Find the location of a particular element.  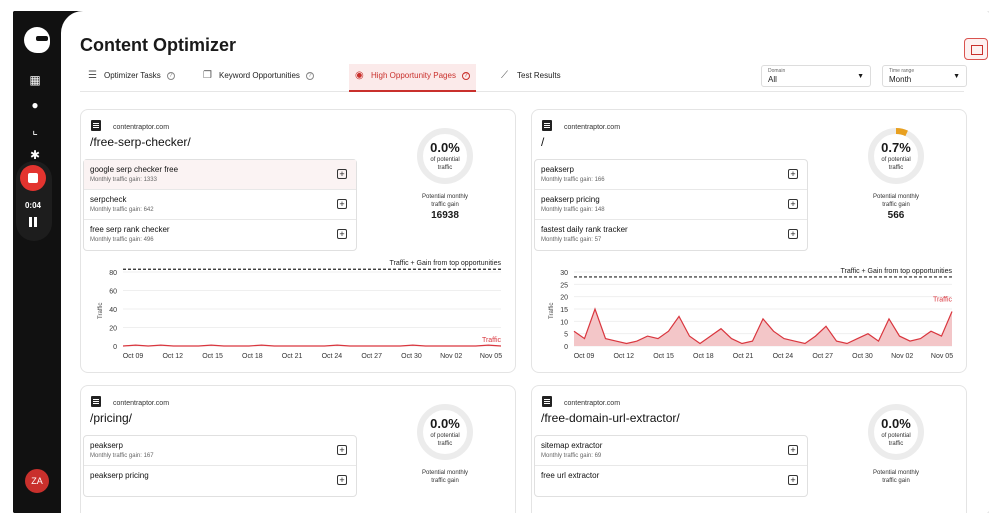

tab-test-results: ⟋ Test Results is located at coordinates (531, 78).